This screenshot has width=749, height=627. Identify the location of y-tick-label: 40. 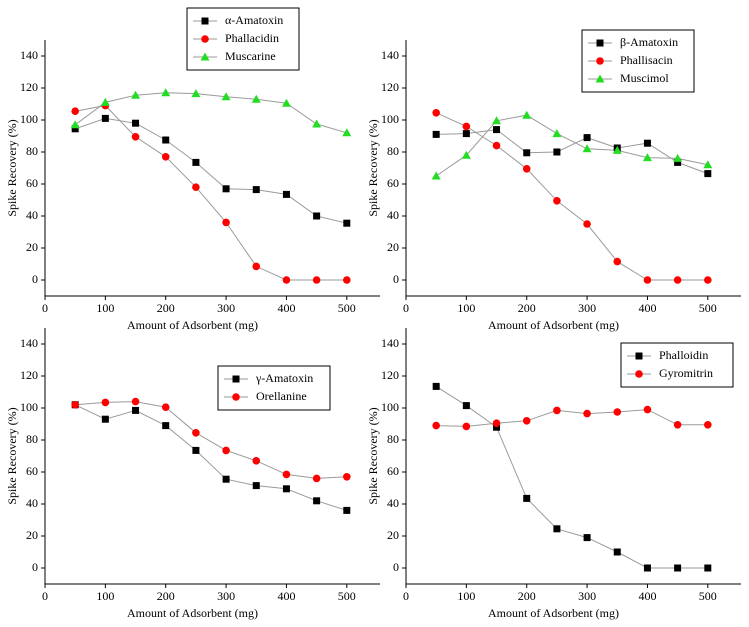
(393, 503).